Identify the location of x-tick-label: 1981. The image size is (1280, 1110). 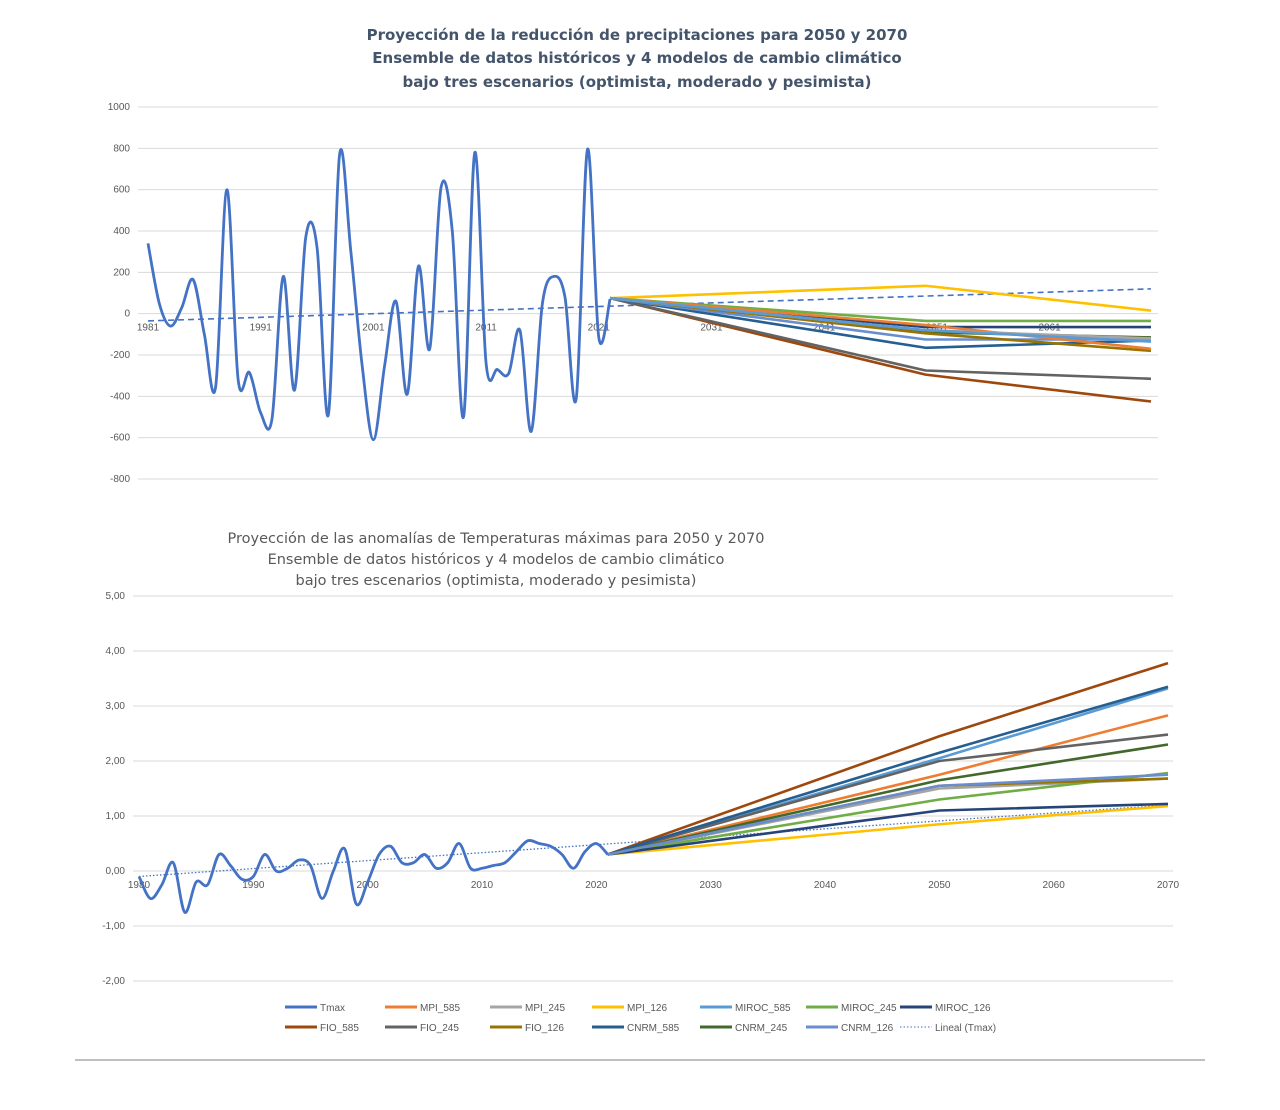
(148, 328).